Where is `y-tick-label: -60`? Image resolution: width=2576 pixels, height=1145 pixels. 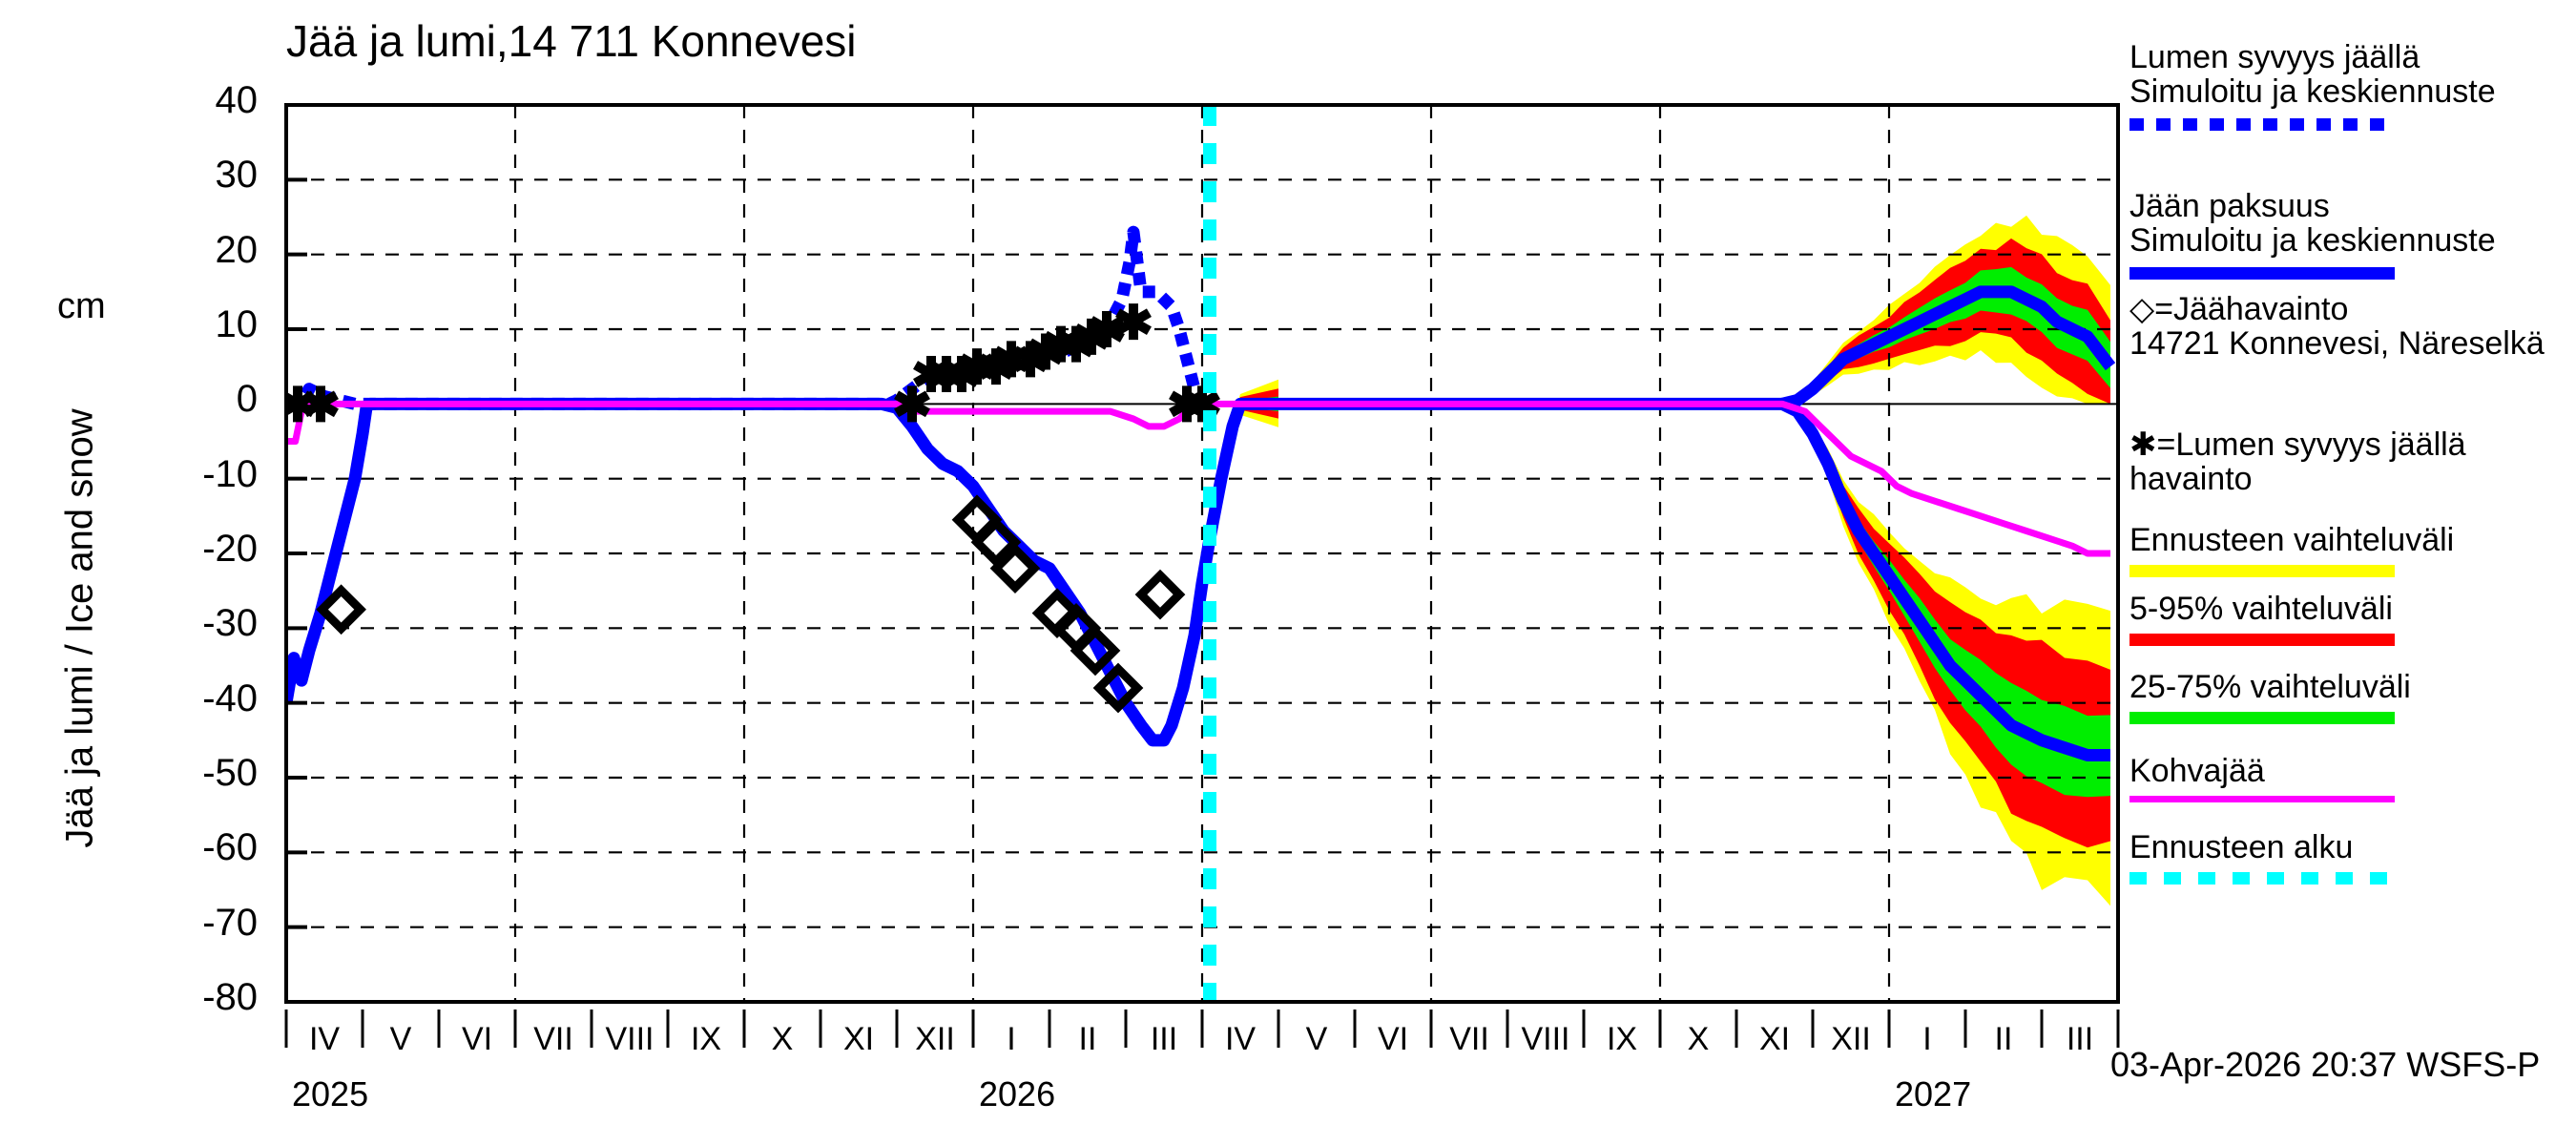
y-tick-label: -60 is located at coordinates (230, 847).